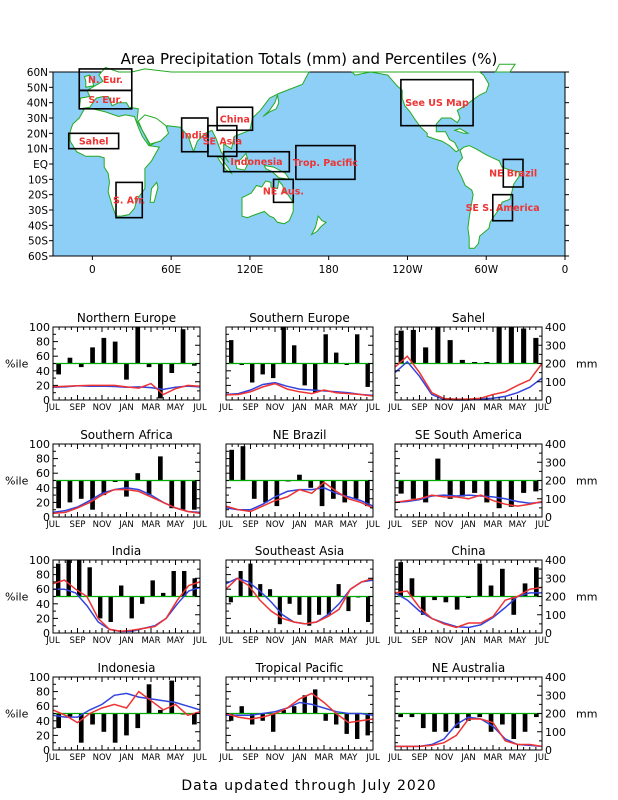 The height and width of the screenshot is (800, 618). I want to click on mm-tick-label: 300, so click(555, 345).